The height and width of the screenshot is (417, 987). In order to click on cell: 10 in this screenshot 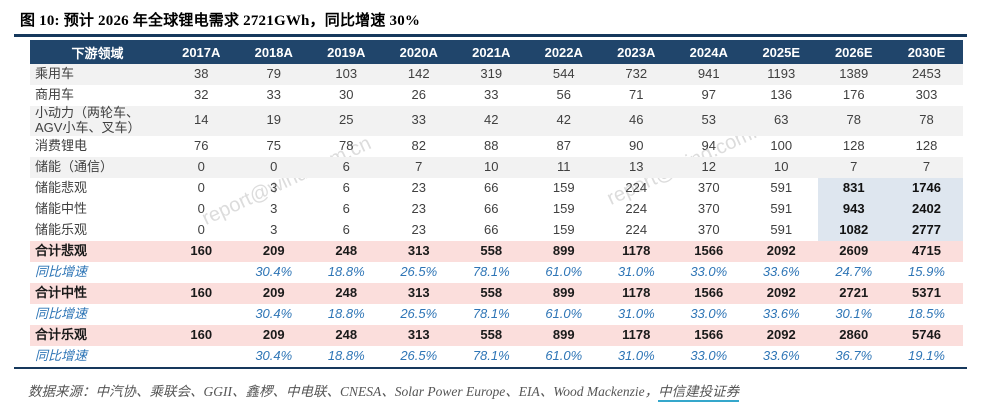, I will do `click(781, 167)`.